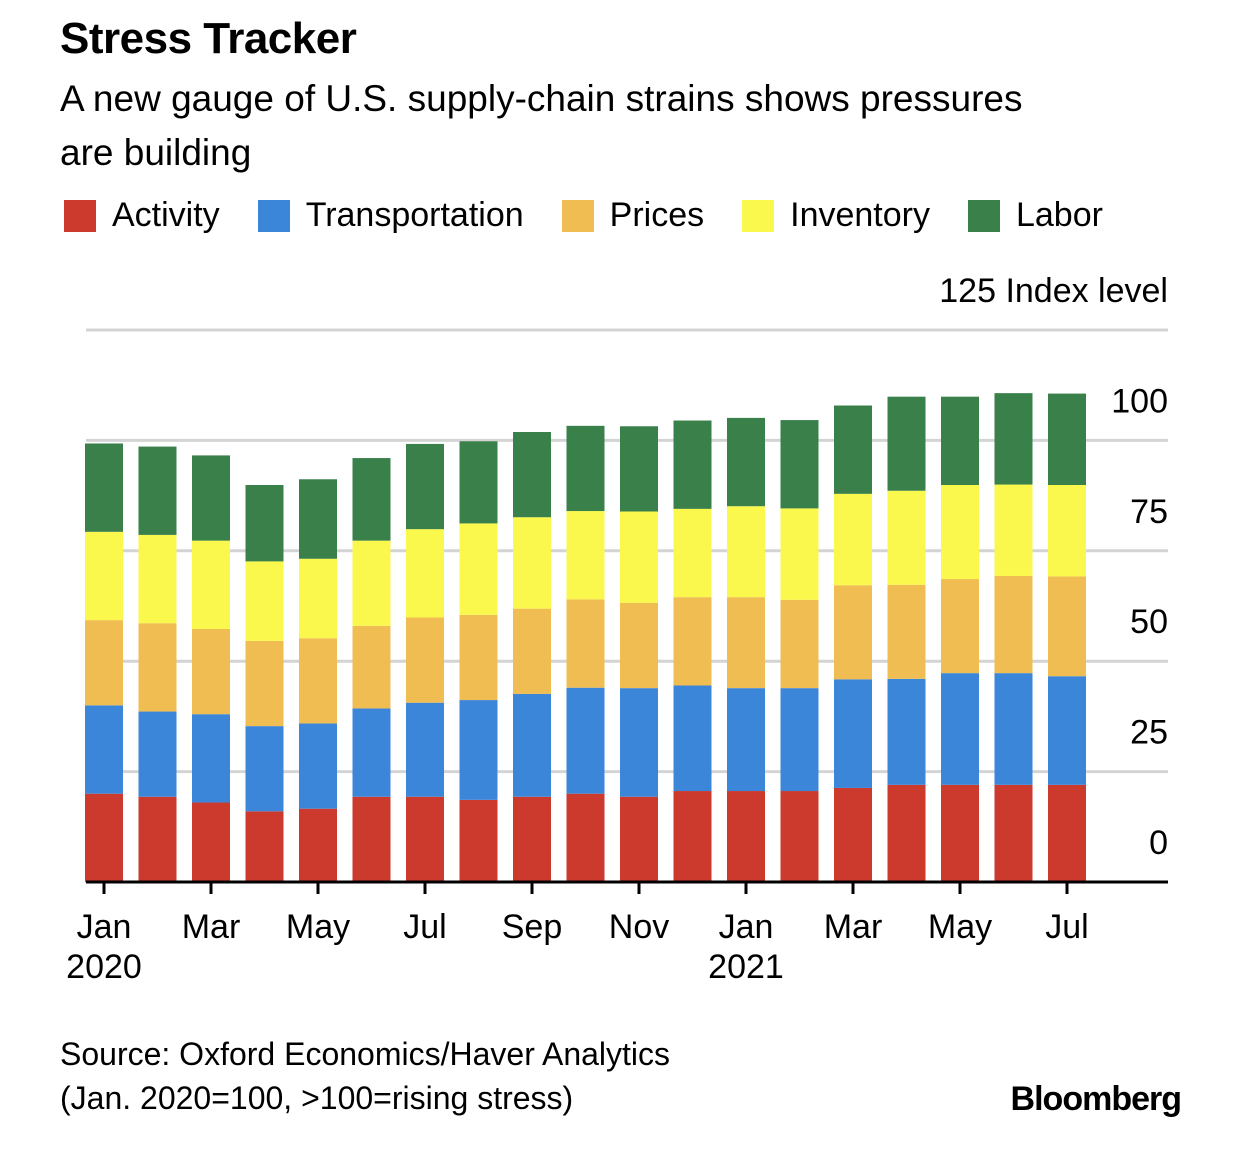  Describe the element at coordinates (318, 927) in the screenshot. I see `x-tick-label-4: May` at that location.